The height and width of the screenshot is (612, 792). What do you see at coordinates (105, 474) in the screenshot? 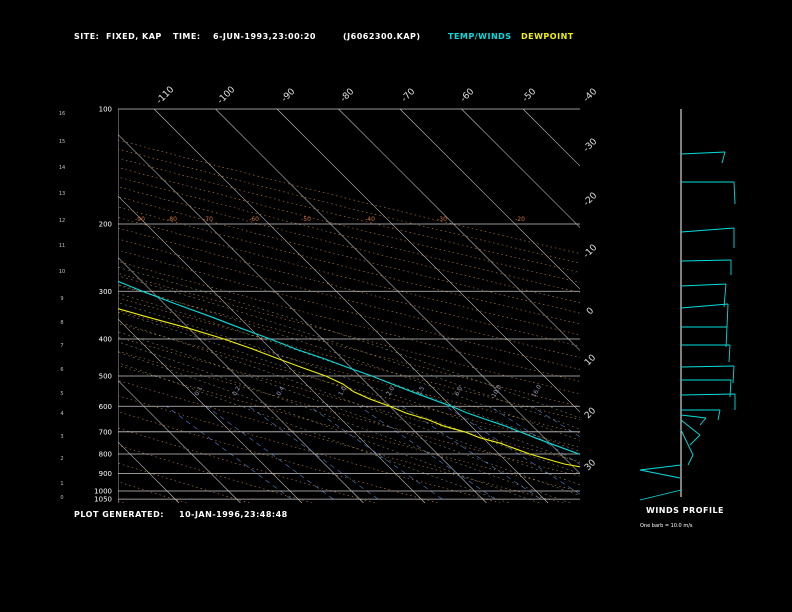
I see `pressure-tick-label: 900` at bounding box center [105, 474].